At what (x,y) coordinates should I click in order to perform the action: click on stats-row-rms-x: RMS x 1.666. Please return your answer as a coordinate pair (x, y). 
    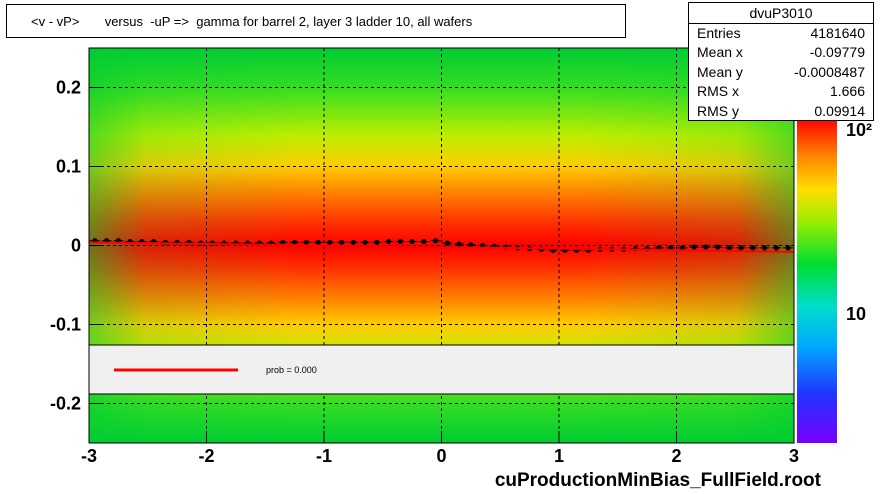
    Looking at the image, I should click on (781, 91).